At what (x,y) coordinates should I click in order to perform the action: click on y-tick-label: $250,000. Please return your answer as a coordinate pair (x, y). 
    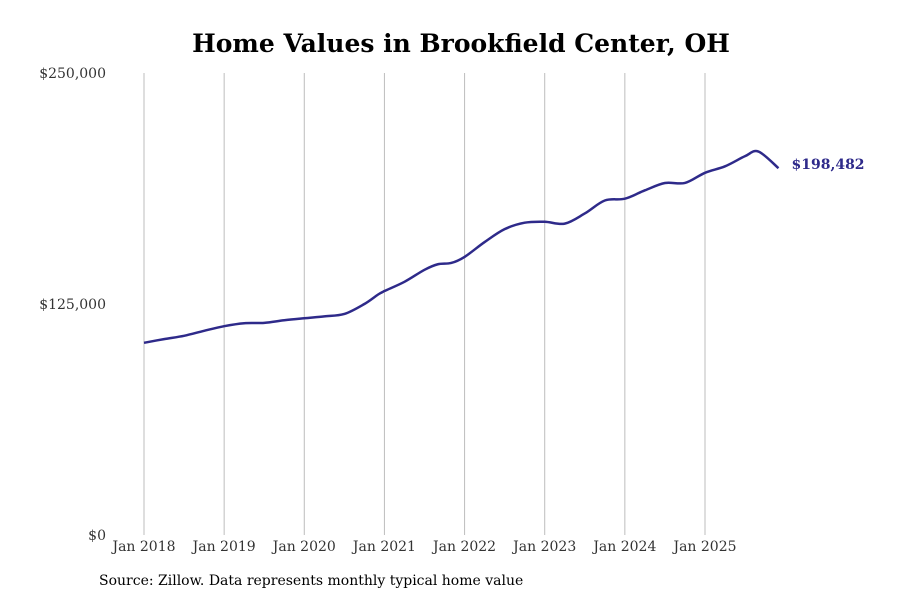
    Looking at the image, I should click on (72, 74).